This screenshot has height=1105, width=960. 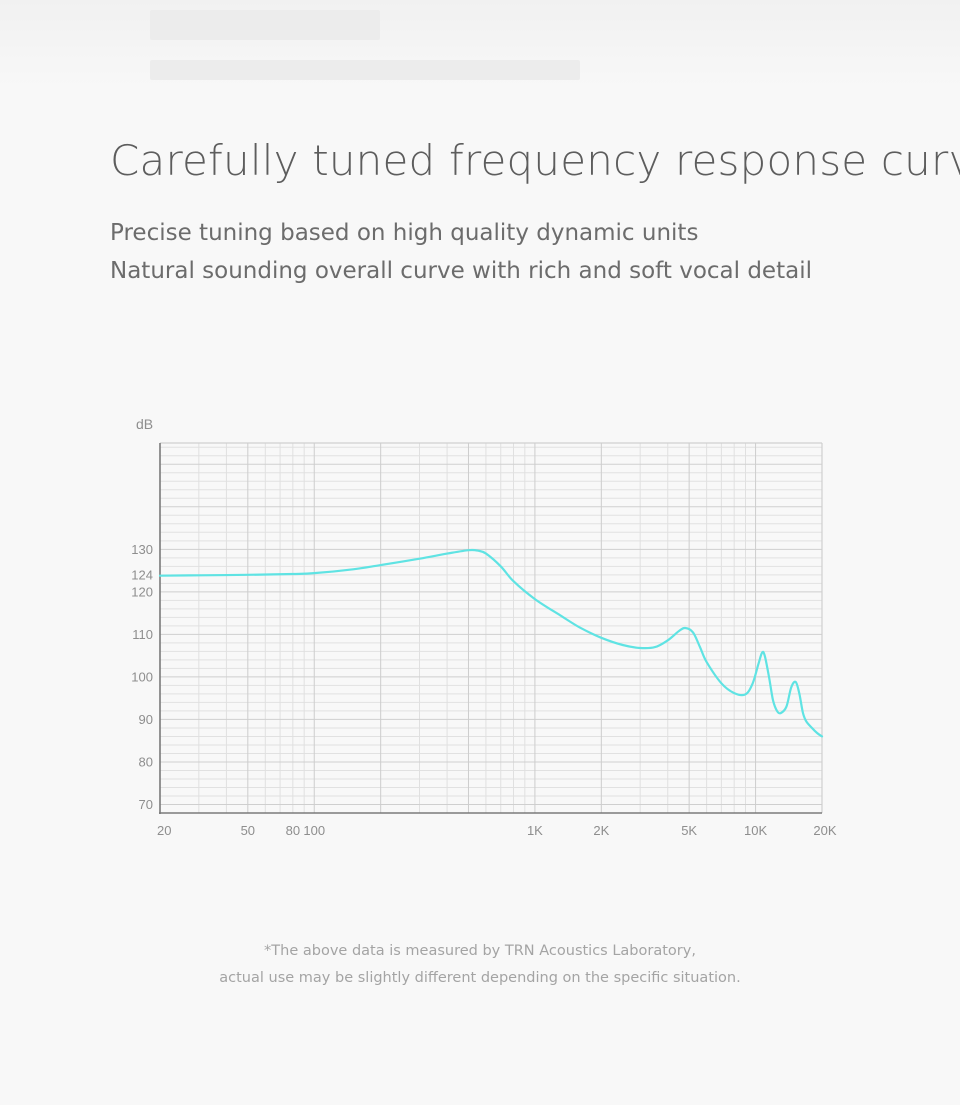 What do you see at coordinates (142, 574) in the screenshot?
I see `y-tick-label: 124` at bounding box center [142, 574].